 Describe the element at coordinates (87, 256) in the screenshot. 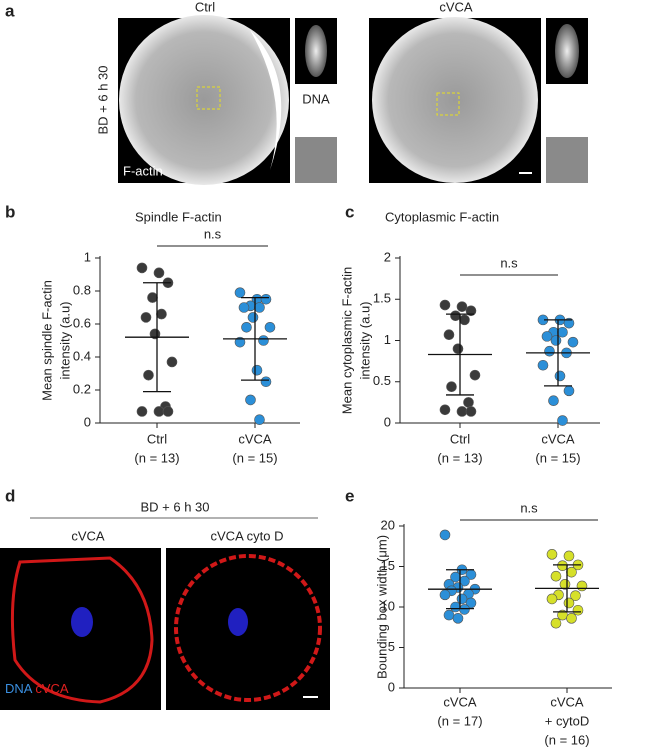

I see `y-tick-label: 1` at that location.